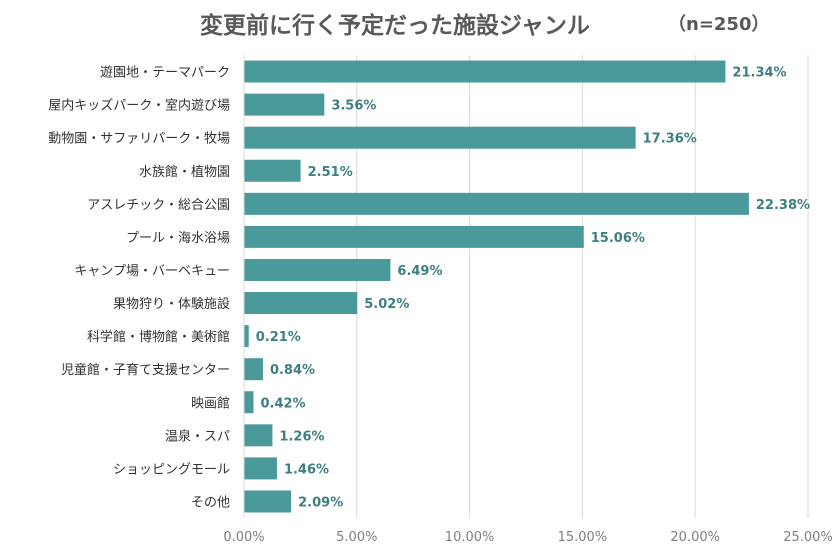  I want to click on category-label: 温泉・スパ, so click(197, 436).